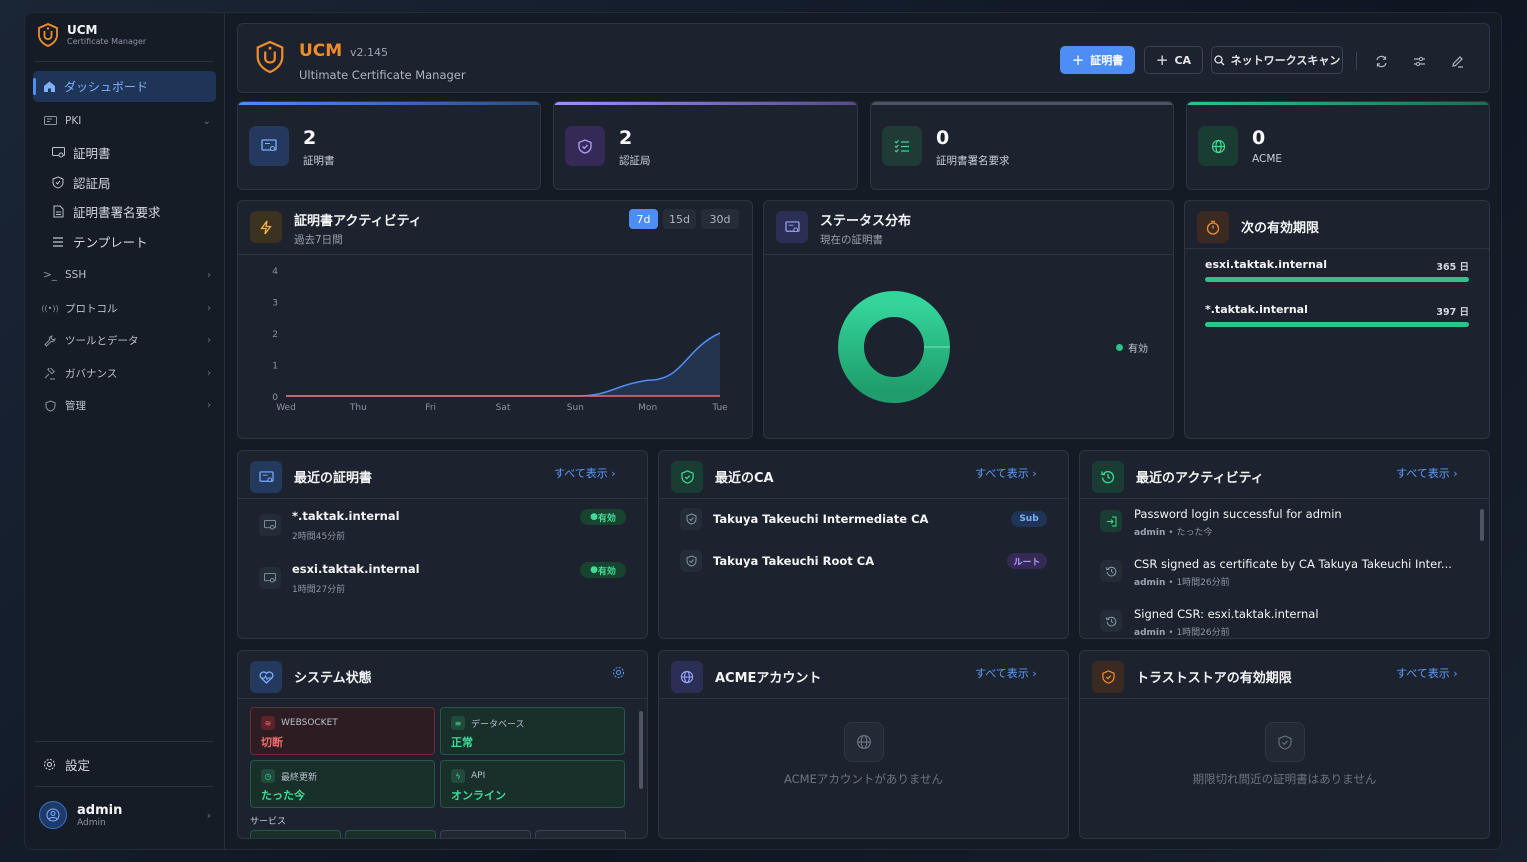  I want to click on sidebar-item-certificates: 証明書, so click(81, 152).